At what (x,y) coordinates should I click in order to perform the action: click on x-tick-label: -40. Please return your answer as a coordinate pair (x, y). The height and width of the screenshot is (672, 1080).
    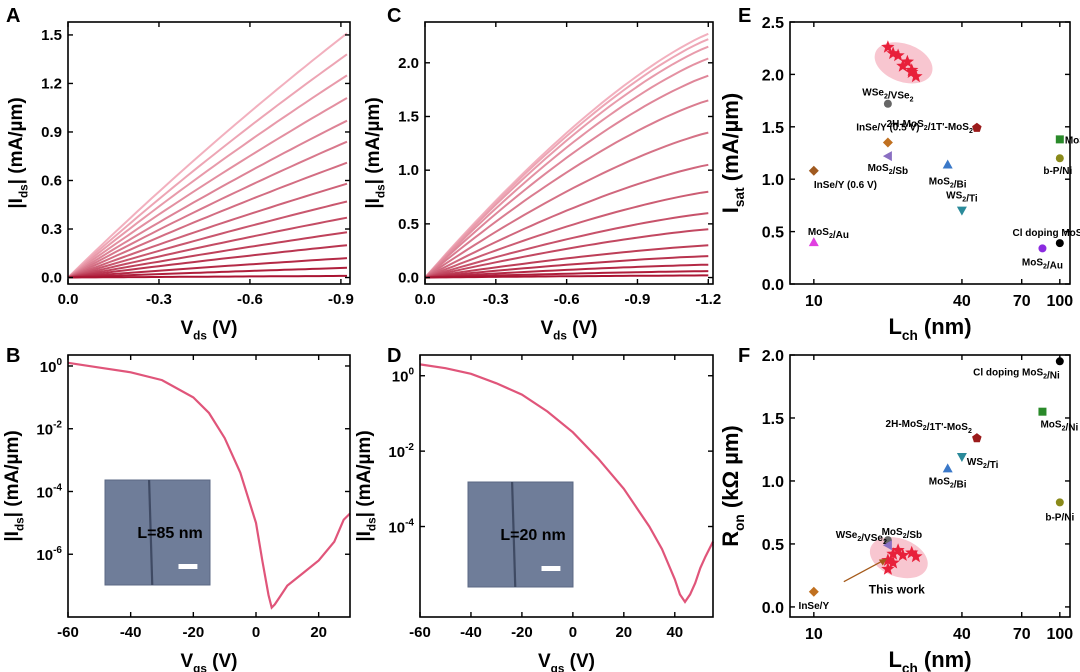
    Looking at the image, I should click on (131, 632).